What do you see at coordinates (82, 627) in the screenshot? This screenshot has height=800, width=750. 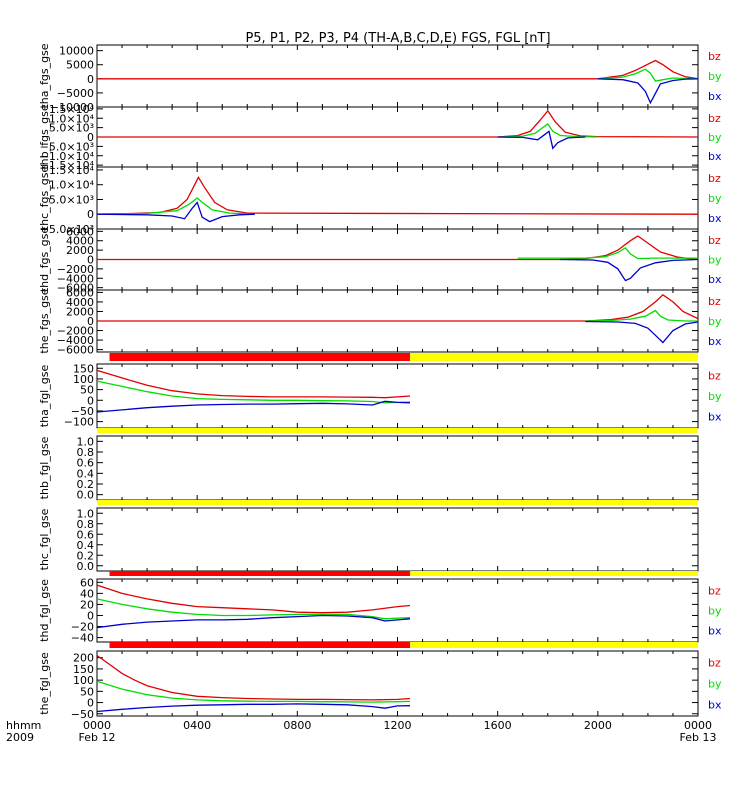 I see `y-tick-label: −20` at bounding box center [82, 627].